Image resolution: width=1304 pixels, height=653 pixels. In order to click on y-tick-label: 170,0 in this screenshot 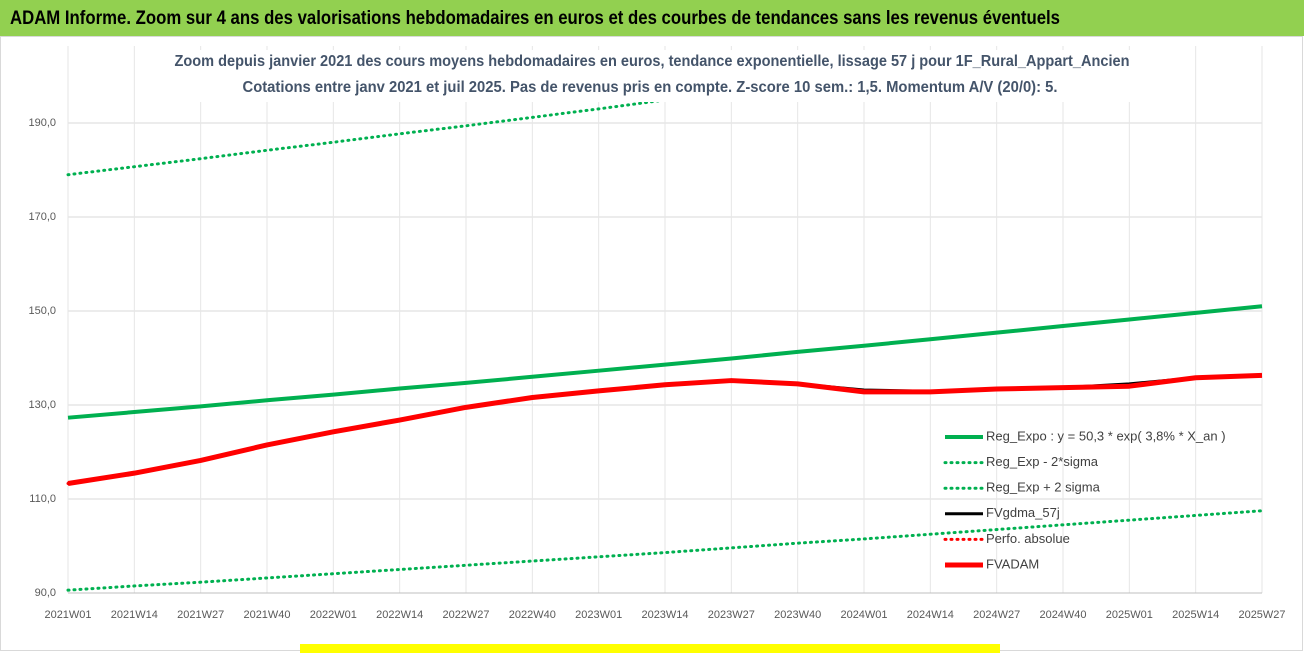, I will do `click(42, 217)`.